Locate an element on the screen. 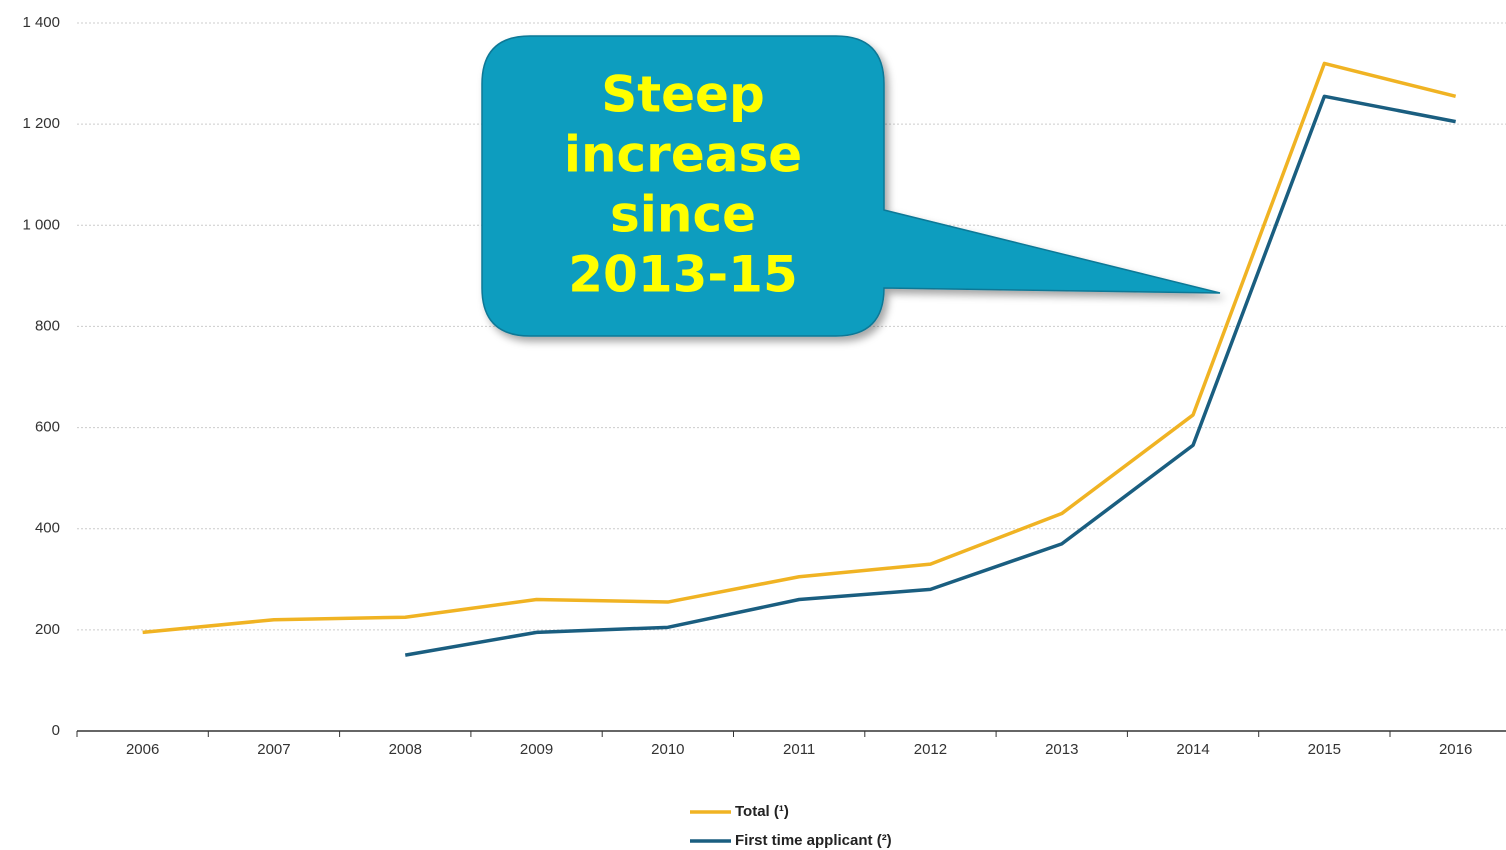 The image size is (1506, 850). legend: Total (¹) First time applicant (²) is located at coordinates (791, 826).